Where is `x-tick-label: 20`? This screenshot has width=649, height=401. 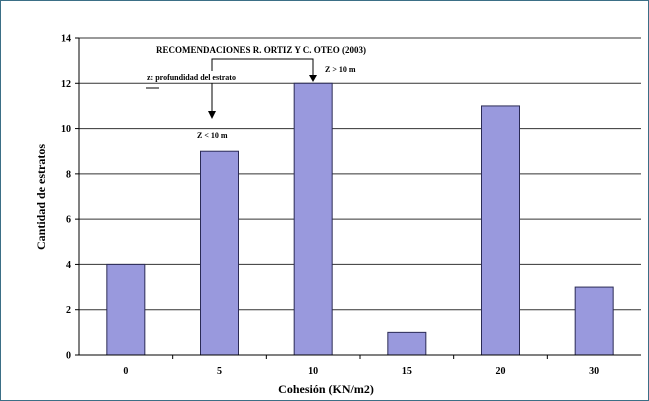
x-tick-label: 20 is located at coordinates (501, 371).